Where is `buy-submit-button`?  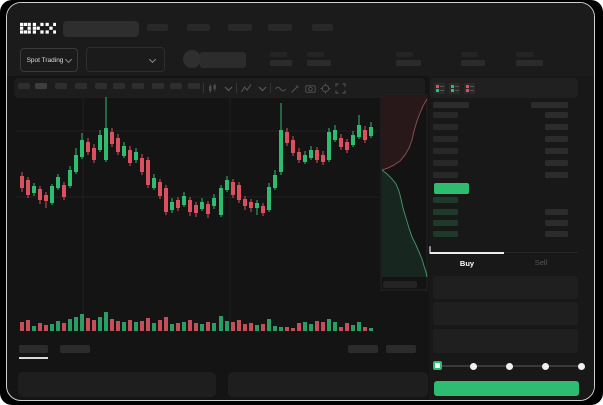 buy-submit-button is located at coordinates (506, 388).